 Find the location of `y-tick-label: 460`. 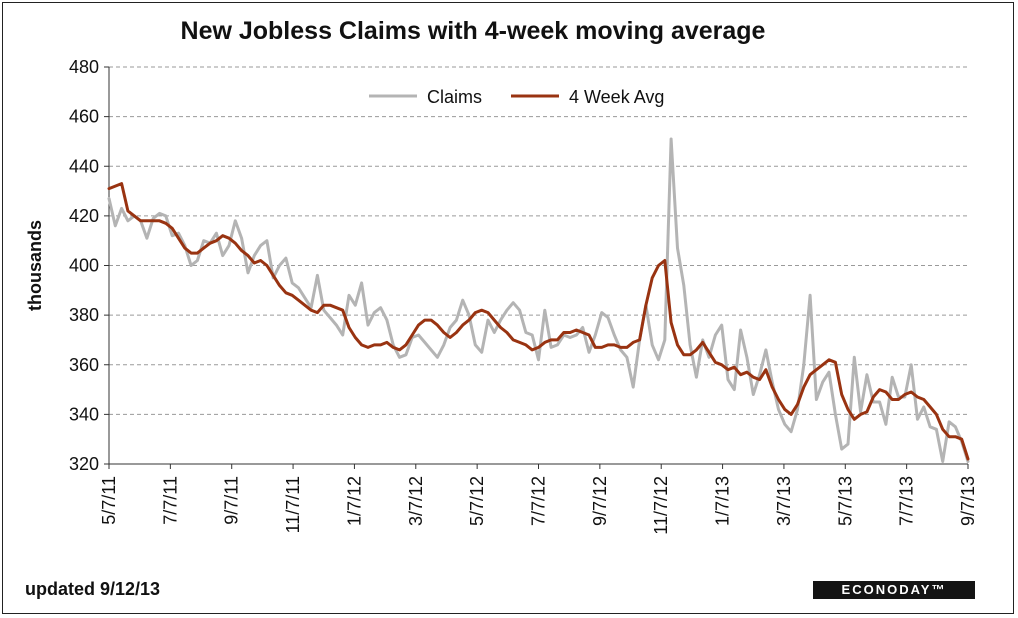

y-tick-label: 460 is located at coordinates (84, 117).